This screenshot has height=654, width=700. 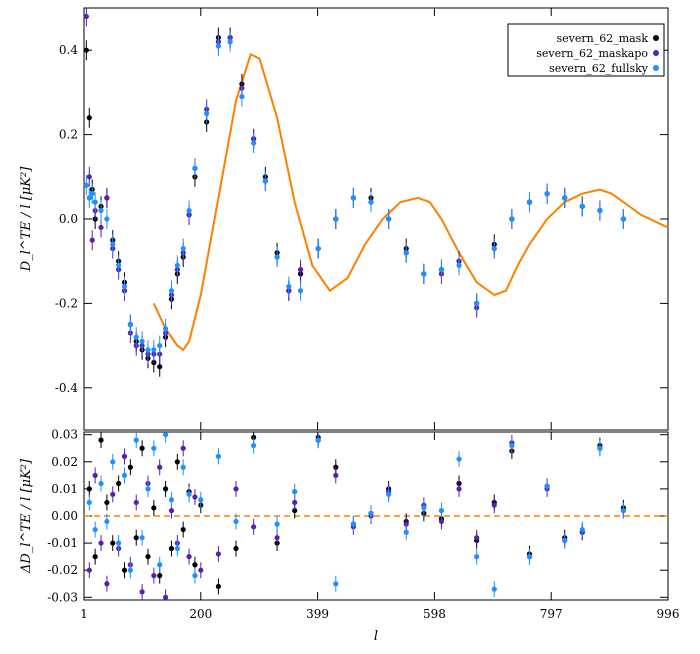 I want to click on top-y-tick-label: 0.0, so click(x=68, y=219).